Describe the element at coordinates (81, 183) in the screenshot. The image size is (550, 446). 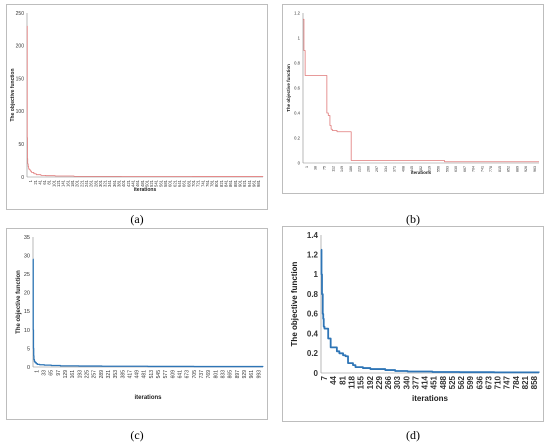
I see `x-tick-label: 221` at that location.